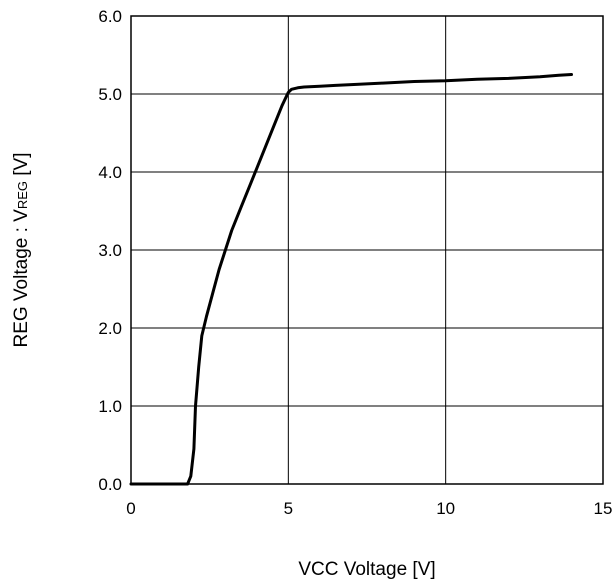 The width and height of the screenshot is (614, 588). What do you see at coordinates (110, 172) in the screenshot?
I see `y-tick-label: 4.0` at bounding box center [110, 172].